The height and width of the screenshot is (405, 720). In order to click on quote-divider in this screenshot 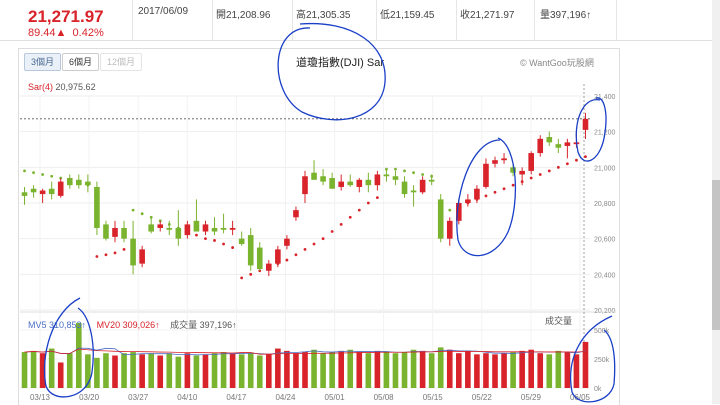, I will do `click(616, 20)`.